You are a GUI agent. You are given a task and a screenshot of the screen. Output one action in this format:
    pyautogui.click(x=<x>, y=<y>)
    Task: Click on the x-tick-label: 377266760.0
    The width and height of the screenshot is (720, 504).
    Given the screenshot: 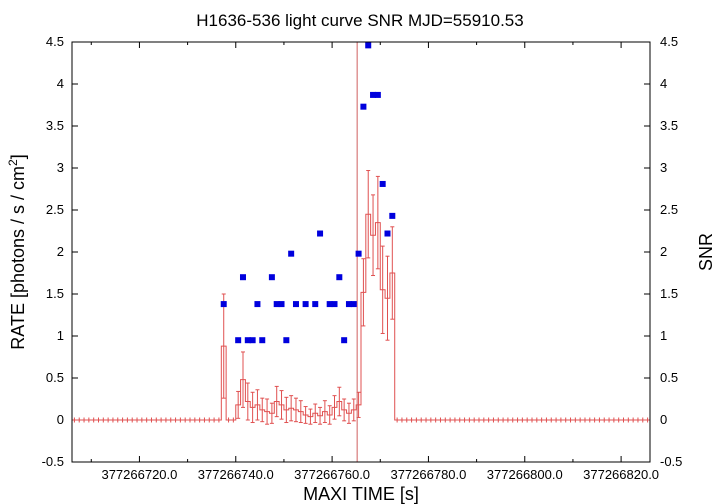 What is the action you would take?
    pyautogui.click(x=332, y=474)
    